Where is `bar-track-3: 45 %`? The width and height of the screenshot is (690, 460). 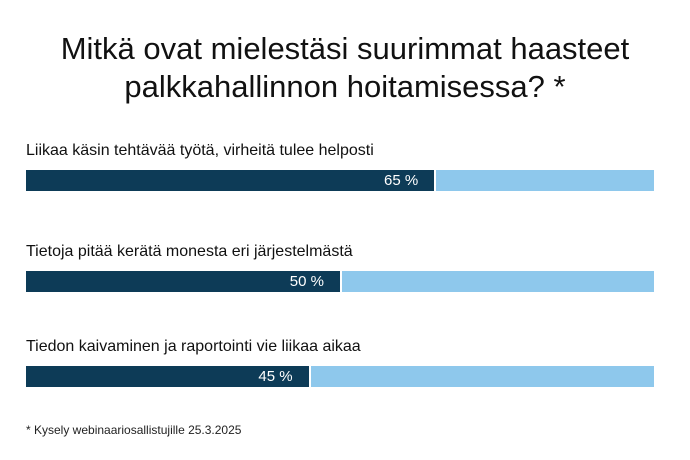 bar-track-3: 45 % is located at coordinates (340, 376).